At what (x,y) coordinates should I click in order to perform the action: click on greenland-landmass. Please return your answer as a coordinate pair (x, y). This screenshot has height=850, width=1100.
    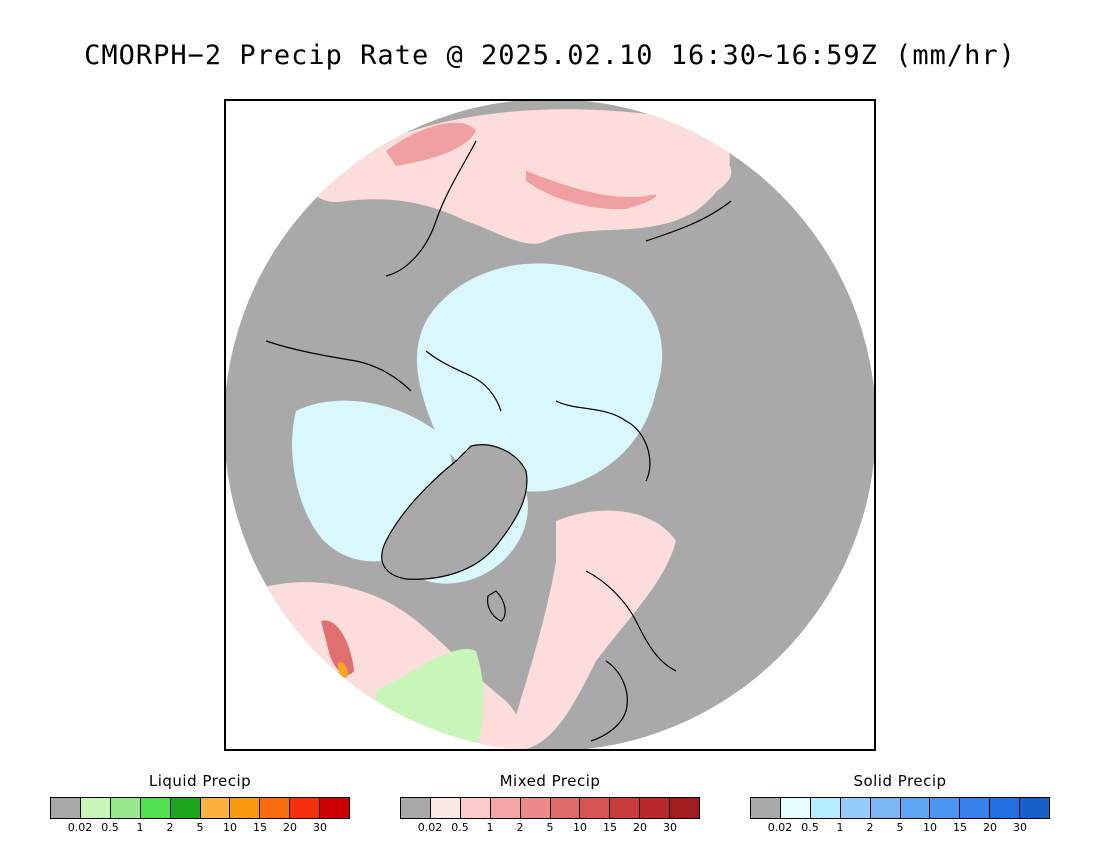
    Looking at the image, I should click on (454, 512).